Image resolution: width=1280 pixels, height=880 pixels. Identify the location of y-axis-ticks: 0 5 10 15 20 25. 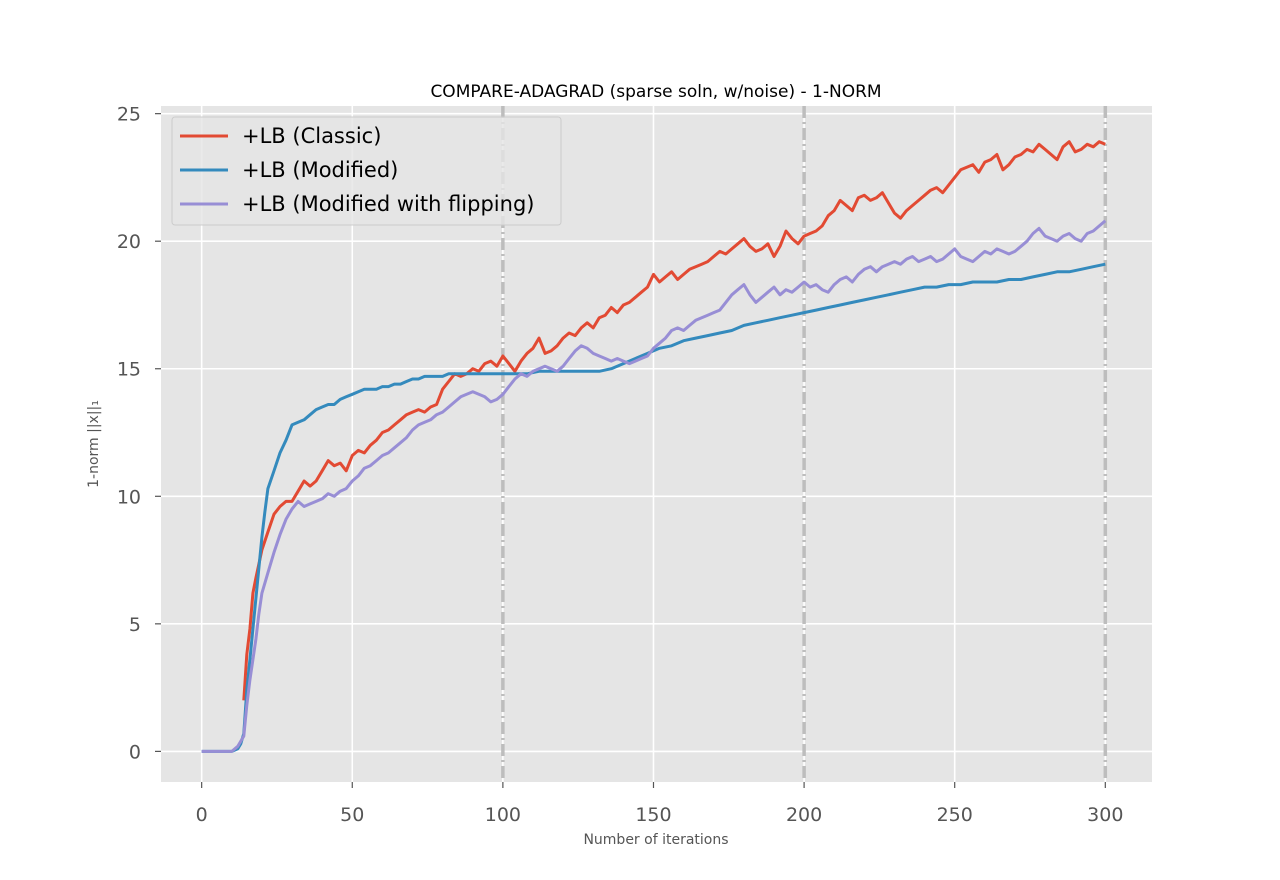
(139, 433).